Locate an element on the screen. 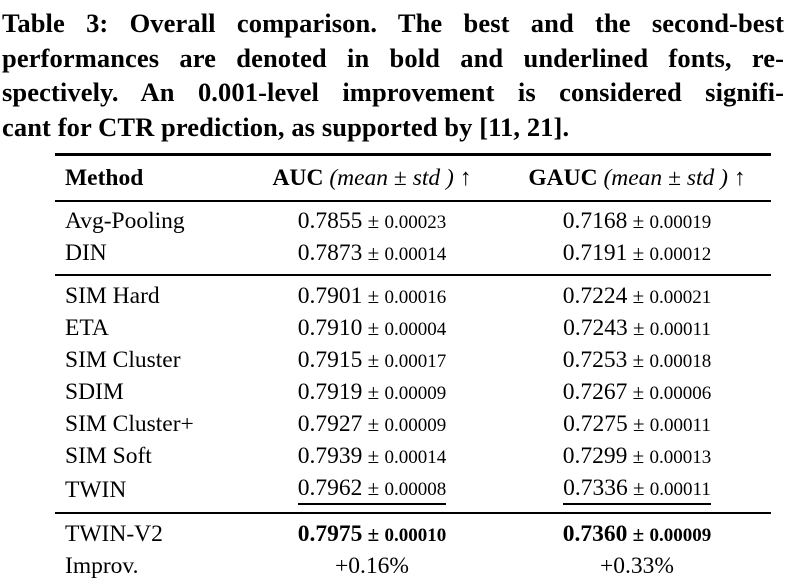 This screenshot has height=586, width=787. table-row-sdim: SDIM 0.7919 ± 0.00009 0.7267 ± 0.00006 is located at coordinates (413, 392).